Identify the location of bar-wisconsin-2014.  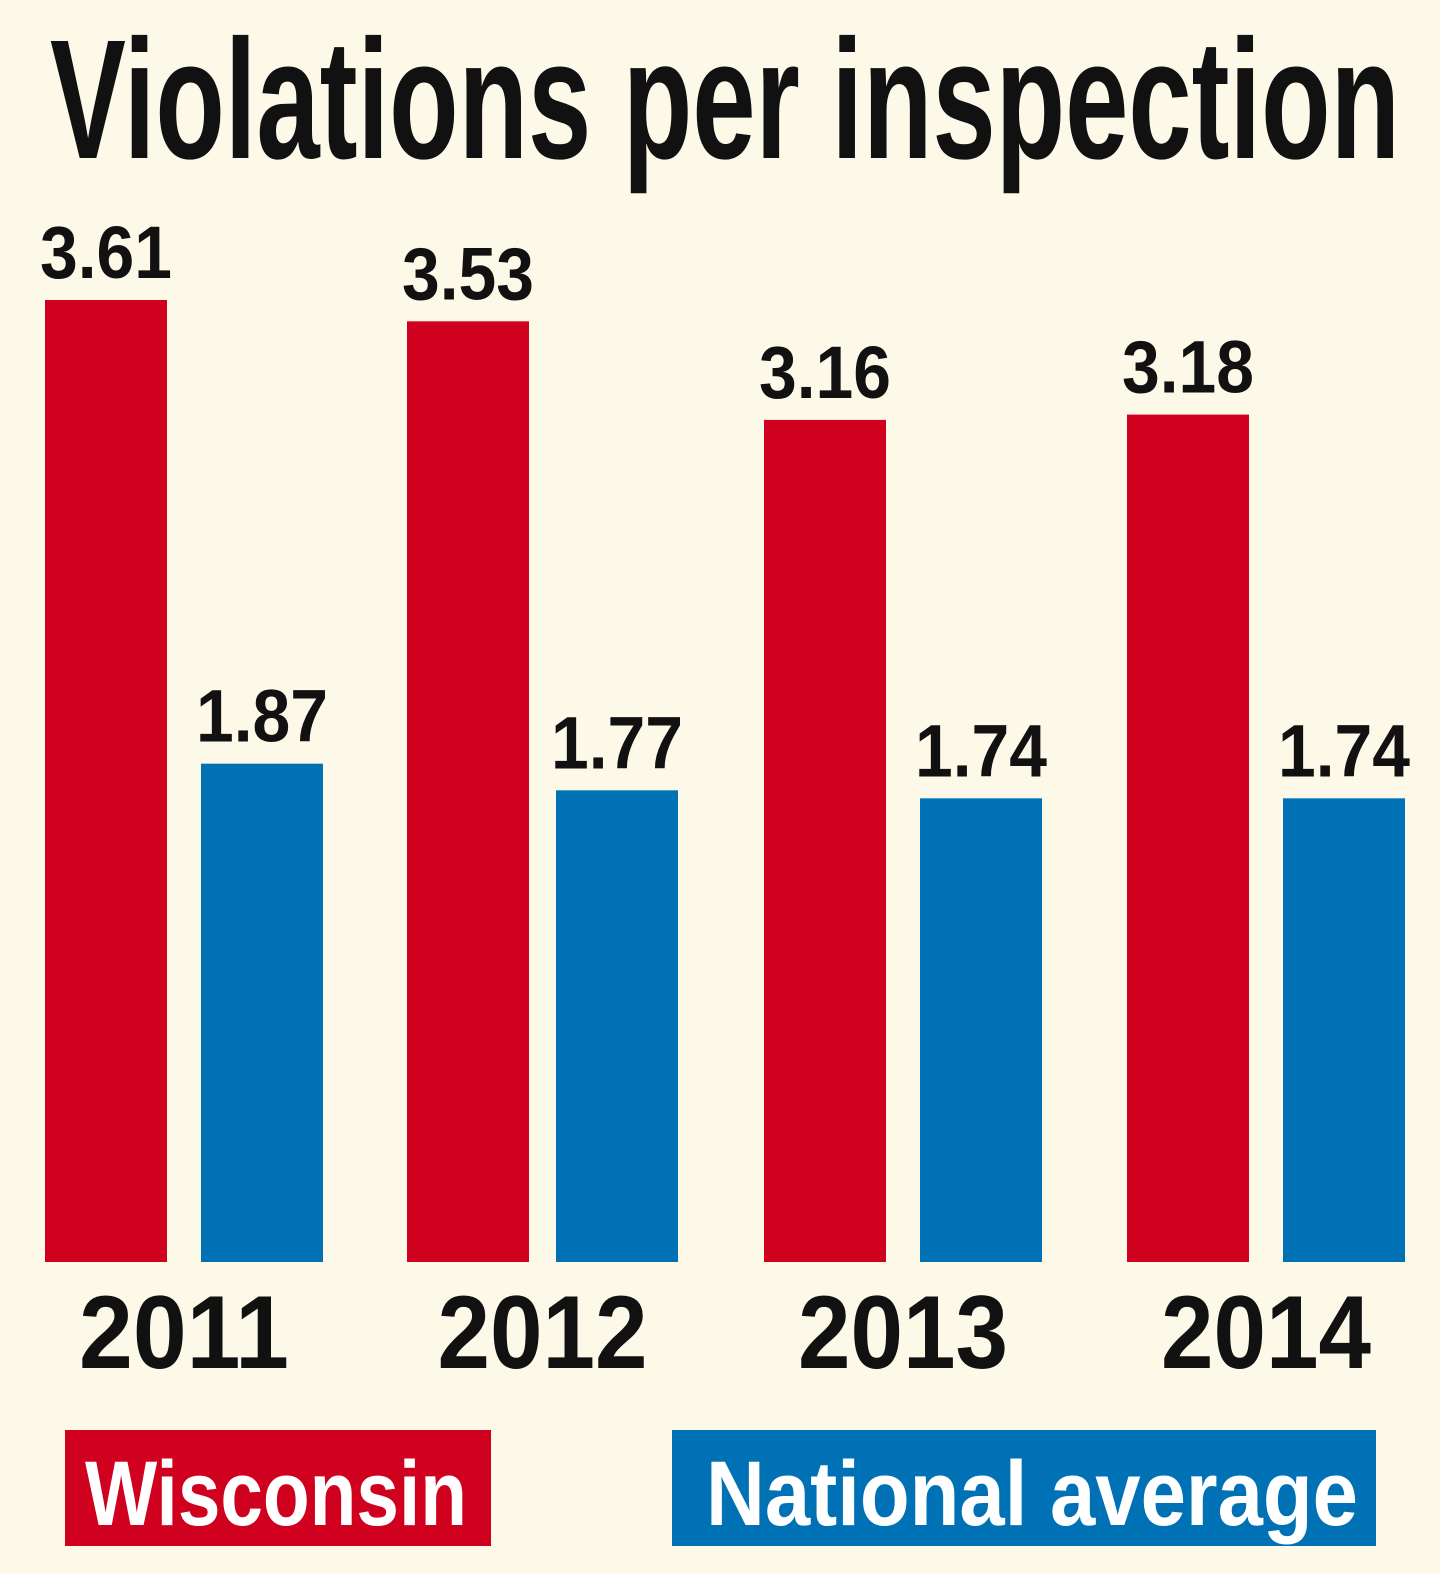
(1188, 838).